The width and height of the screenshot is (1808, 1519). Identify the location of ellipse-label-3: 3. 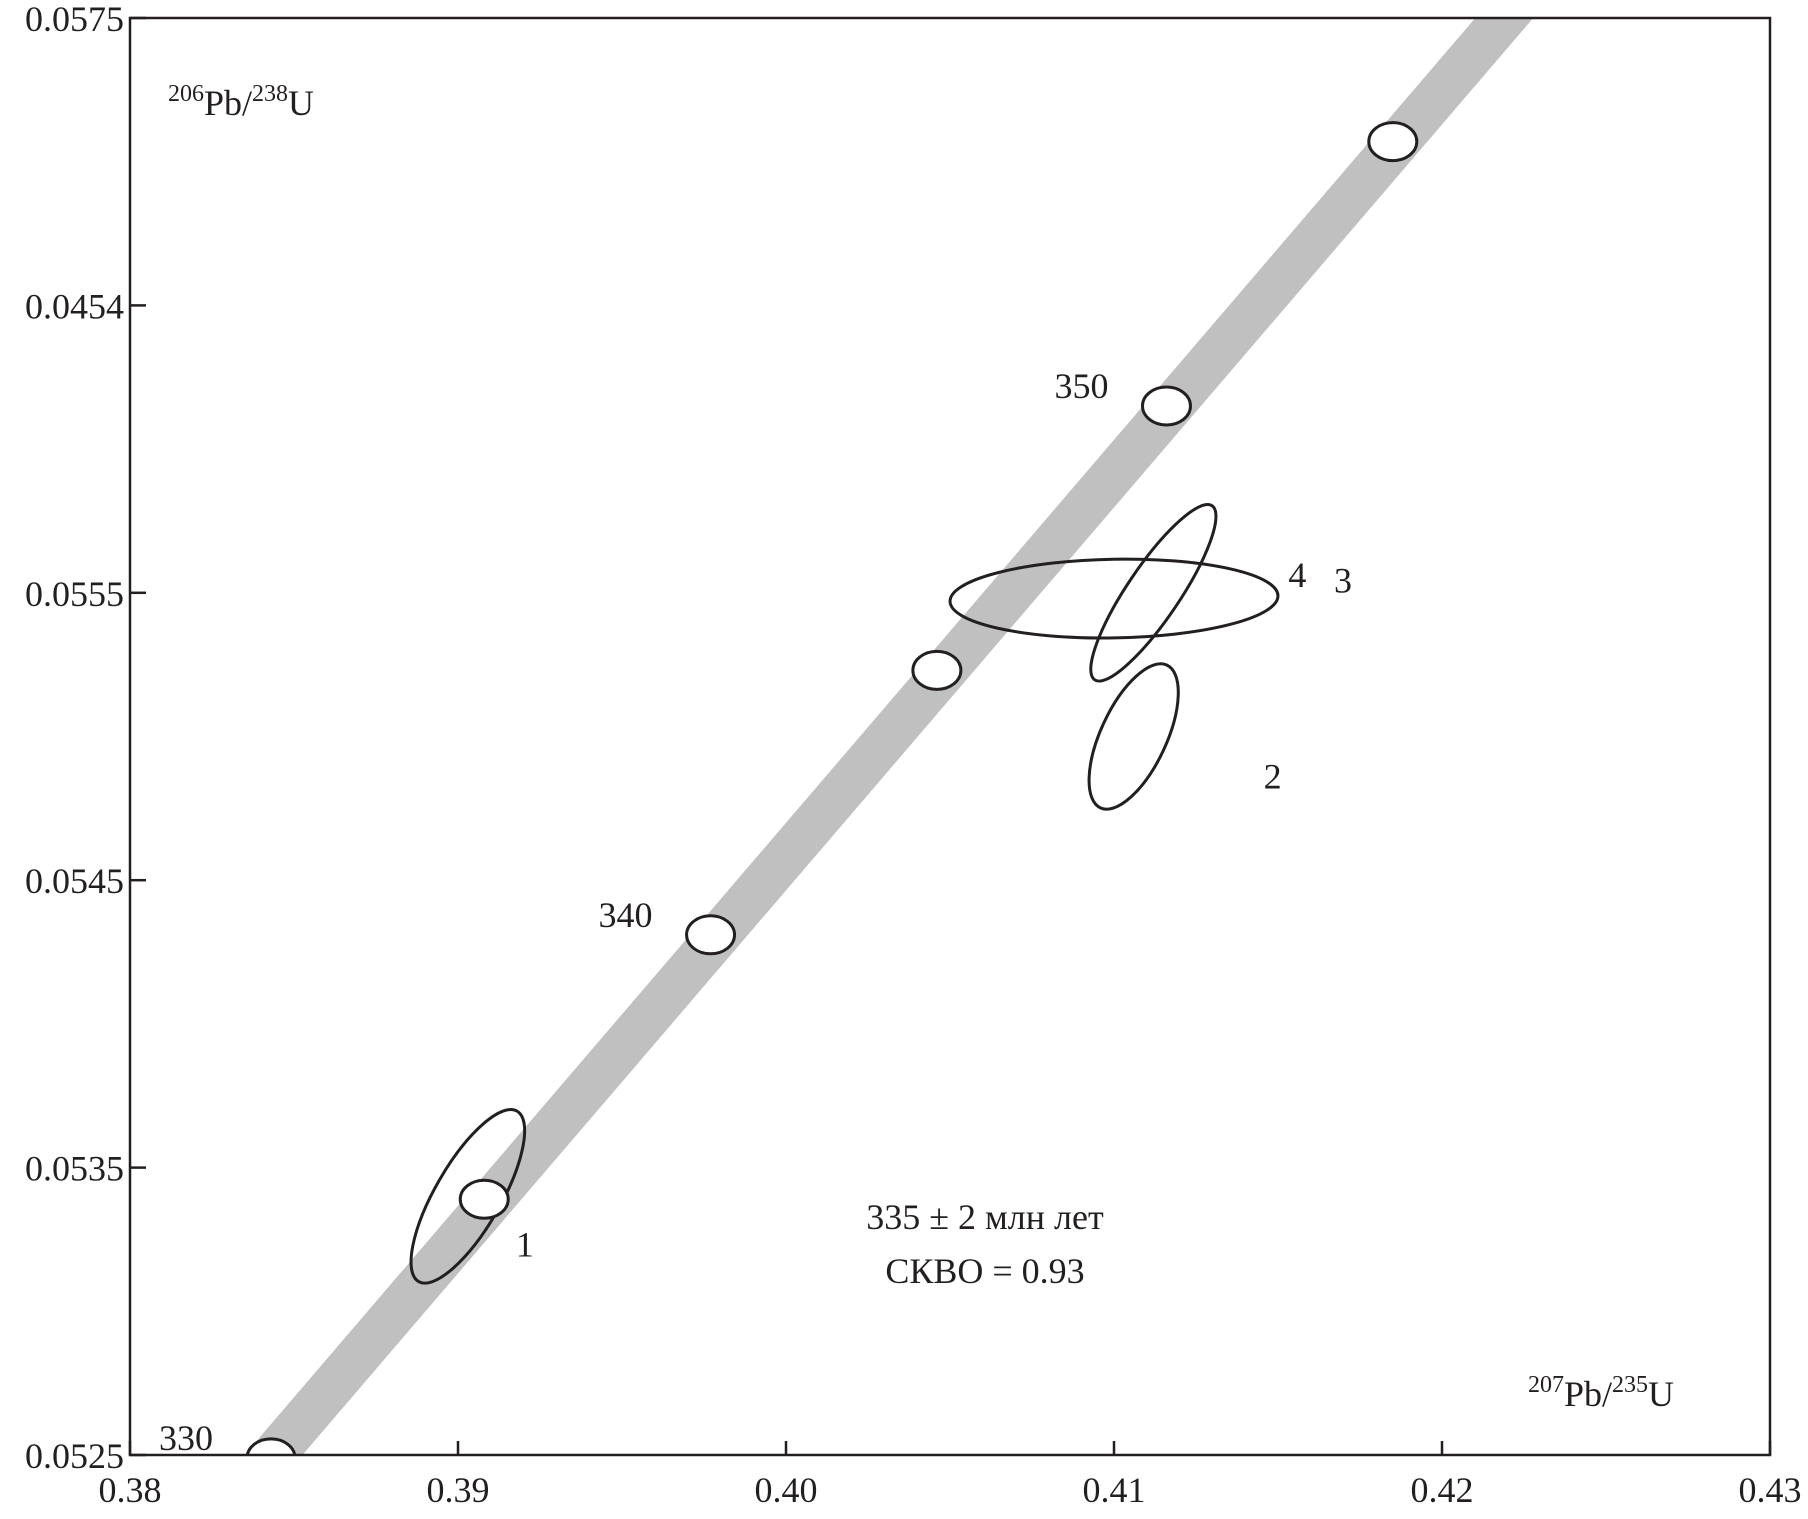
(1343, 581).